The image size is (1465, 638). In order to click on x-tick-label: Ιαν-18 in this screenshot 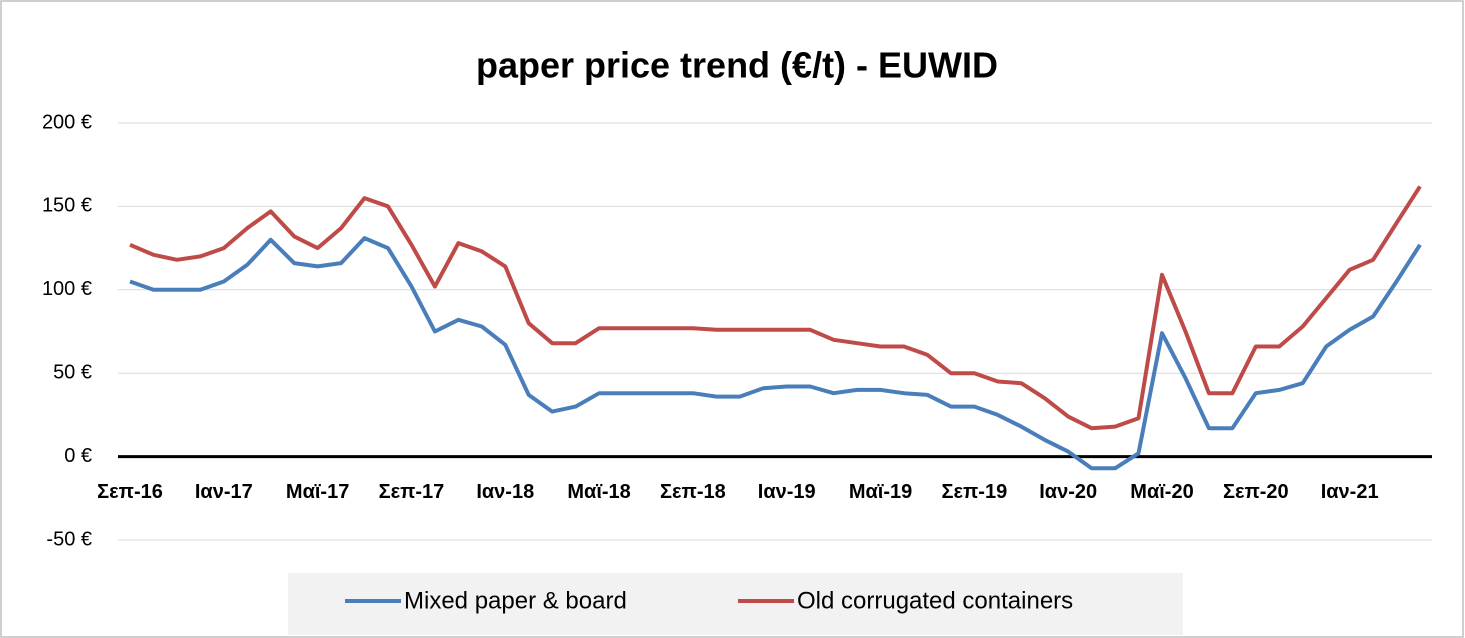, I will do `click(505, 492)`.